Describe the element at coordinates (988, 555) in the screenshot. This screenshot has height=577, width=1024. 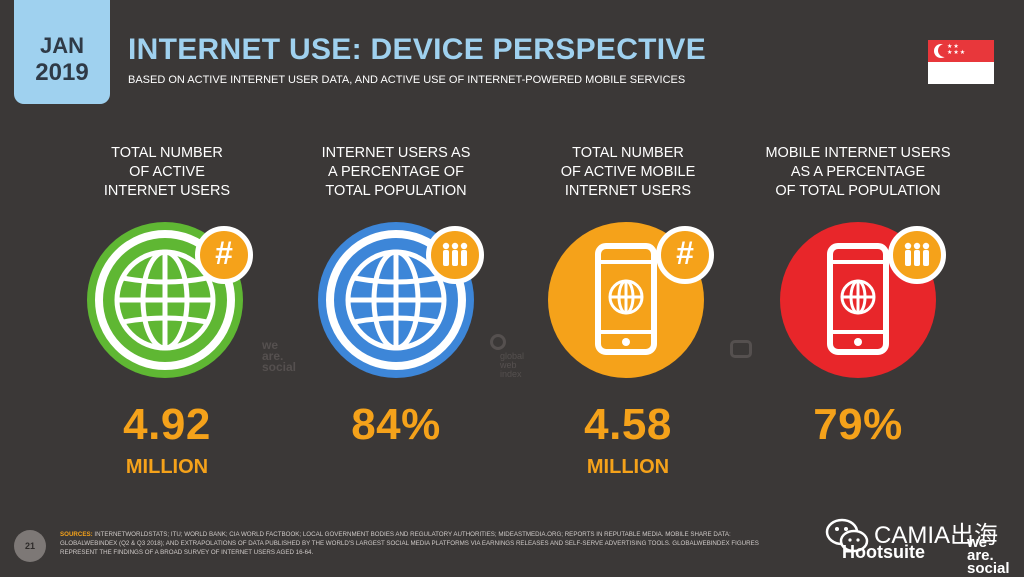
I see `wearesocial-logo: we are. social` at that location.